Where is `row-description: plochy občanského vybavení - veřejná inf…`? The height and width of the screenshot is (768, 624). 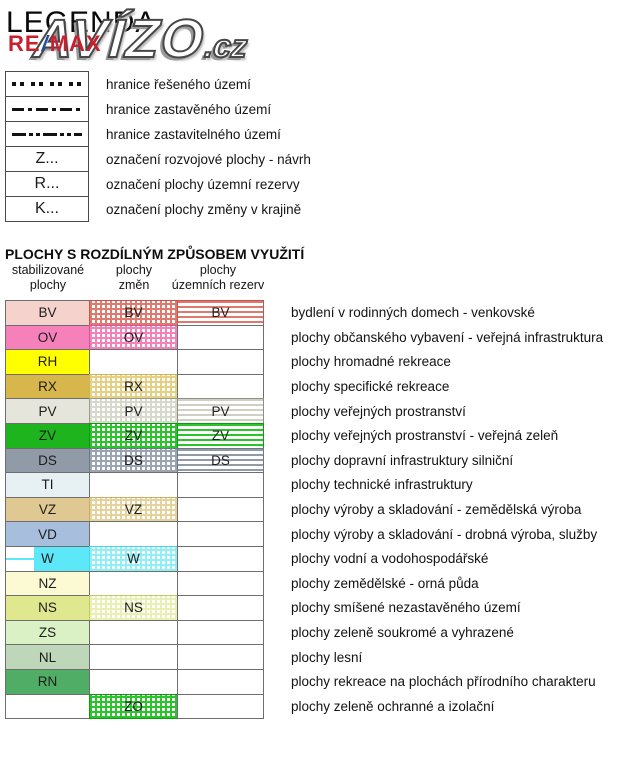 row-description: plochy občanského vybavení - veřejná inf… is located at coordinates (447, 337).